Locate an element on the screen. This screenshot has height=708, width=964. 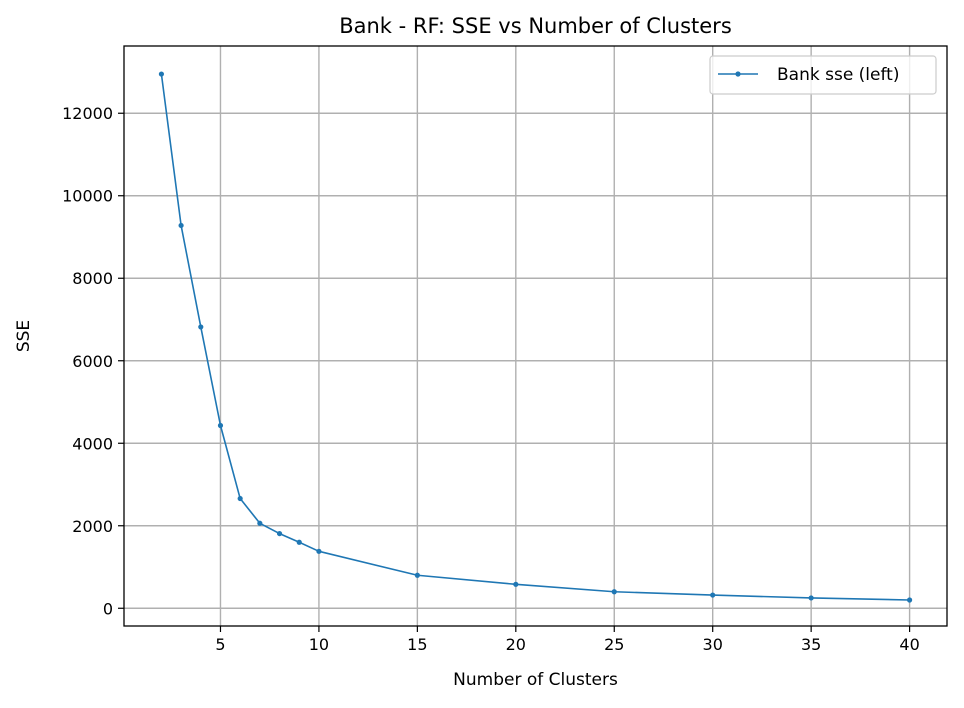
y-tick-label: 8000 is located at coordinates (92, 278).